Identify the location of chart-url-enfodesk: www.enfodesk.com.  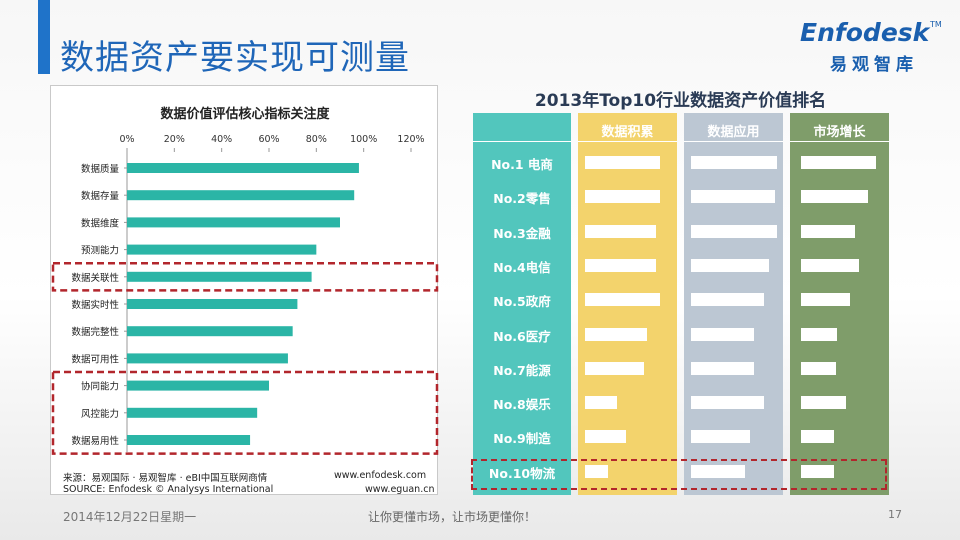
(380, 475).